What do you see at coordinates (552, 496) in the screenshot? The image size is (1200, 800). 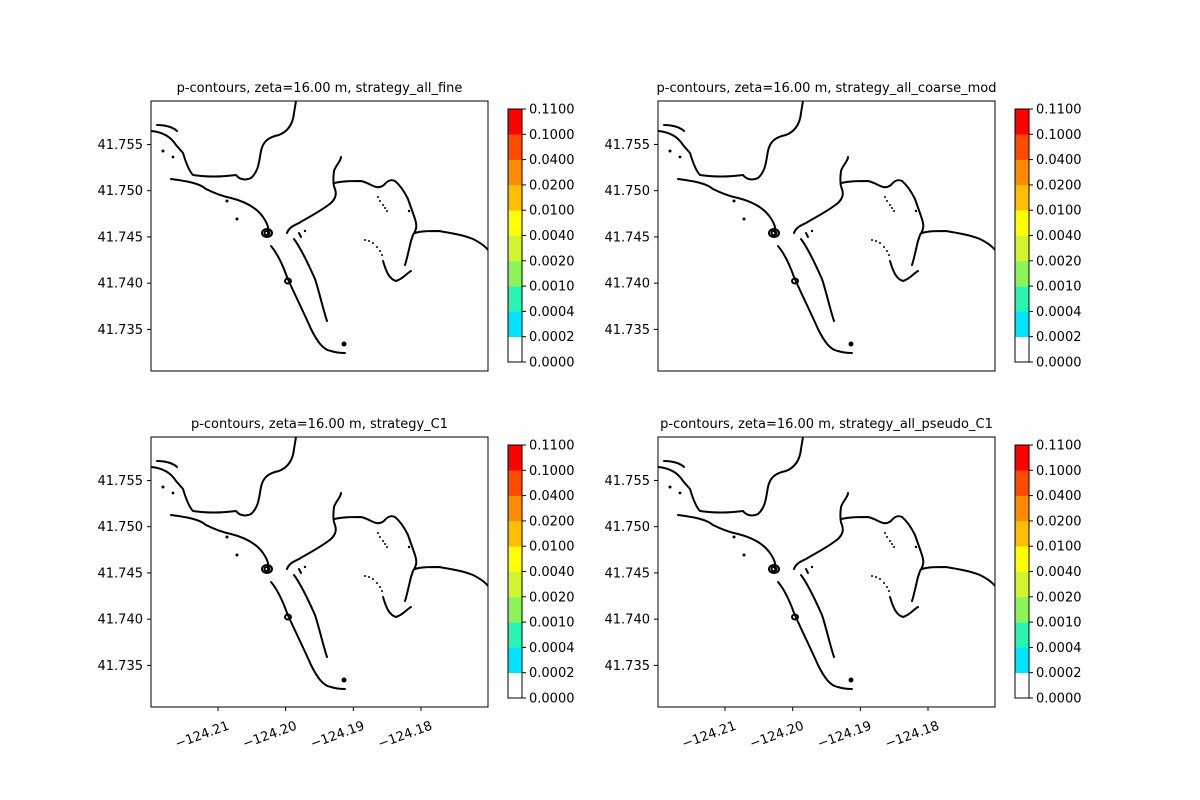 I see `colorbar-tick-label: 0.0400` at bounding box center [552, 496].